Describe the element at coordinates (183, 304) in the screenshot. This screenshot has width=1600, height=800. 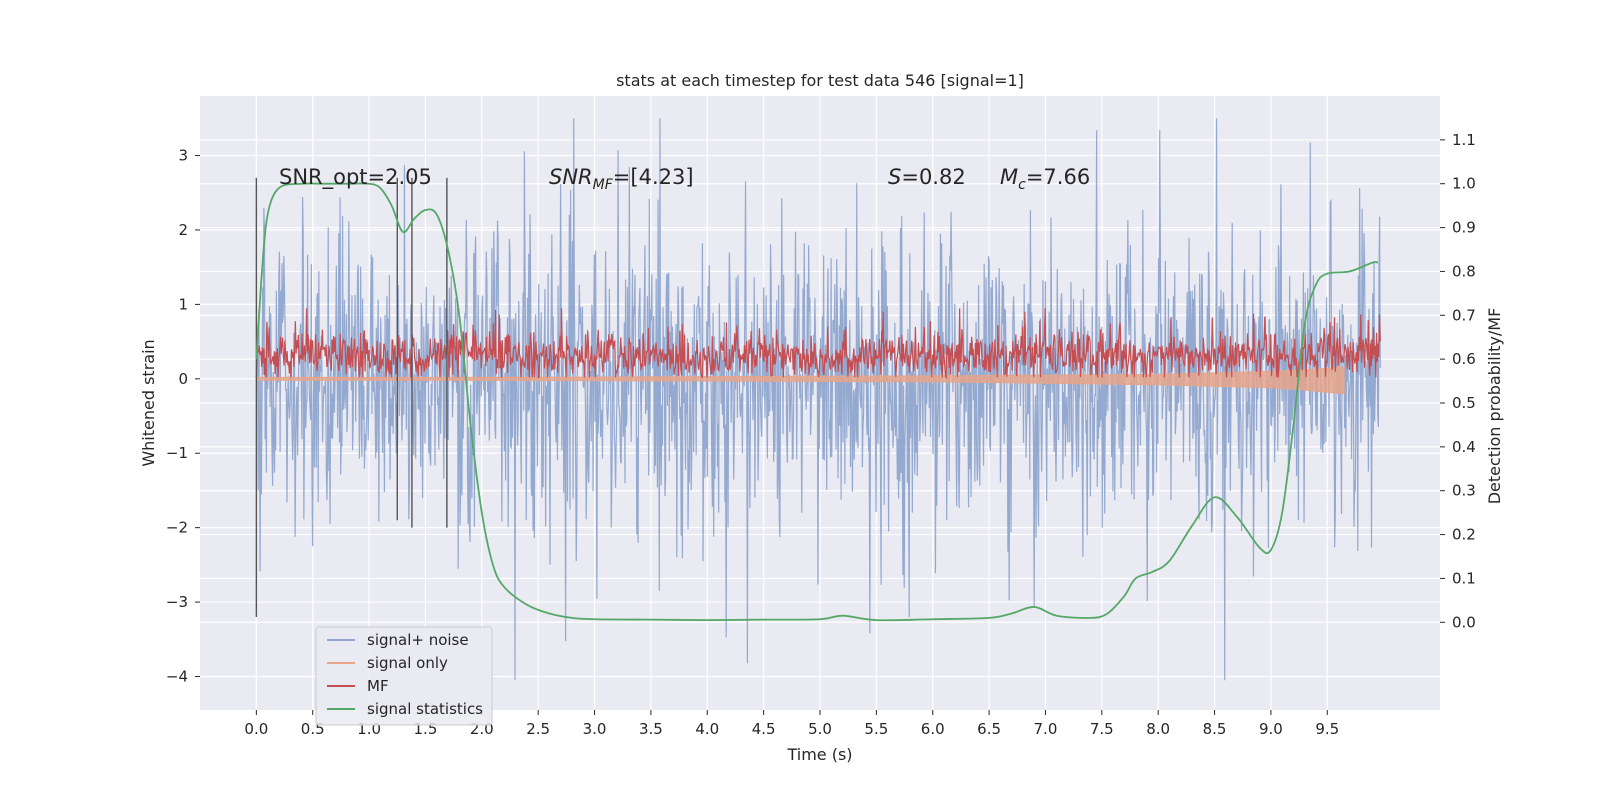
I see `y-tick-label: 1` at that location.